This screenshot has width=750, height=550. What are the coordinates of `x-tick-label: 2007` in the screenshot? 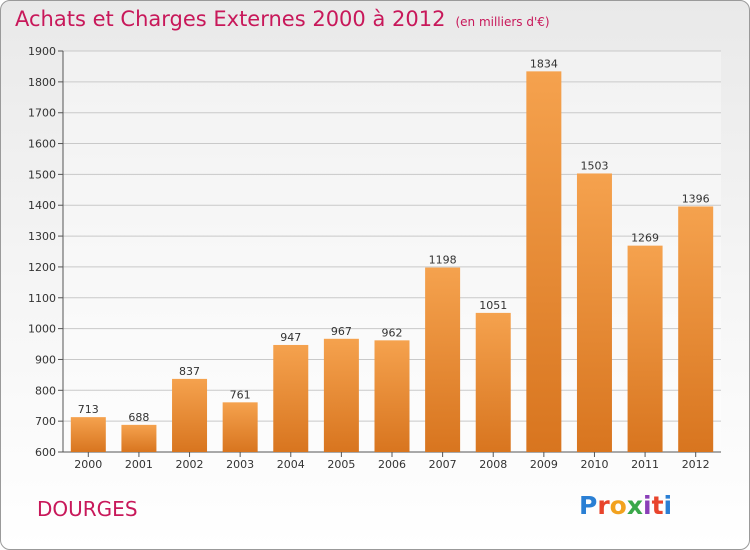 It's located at (443, 464).